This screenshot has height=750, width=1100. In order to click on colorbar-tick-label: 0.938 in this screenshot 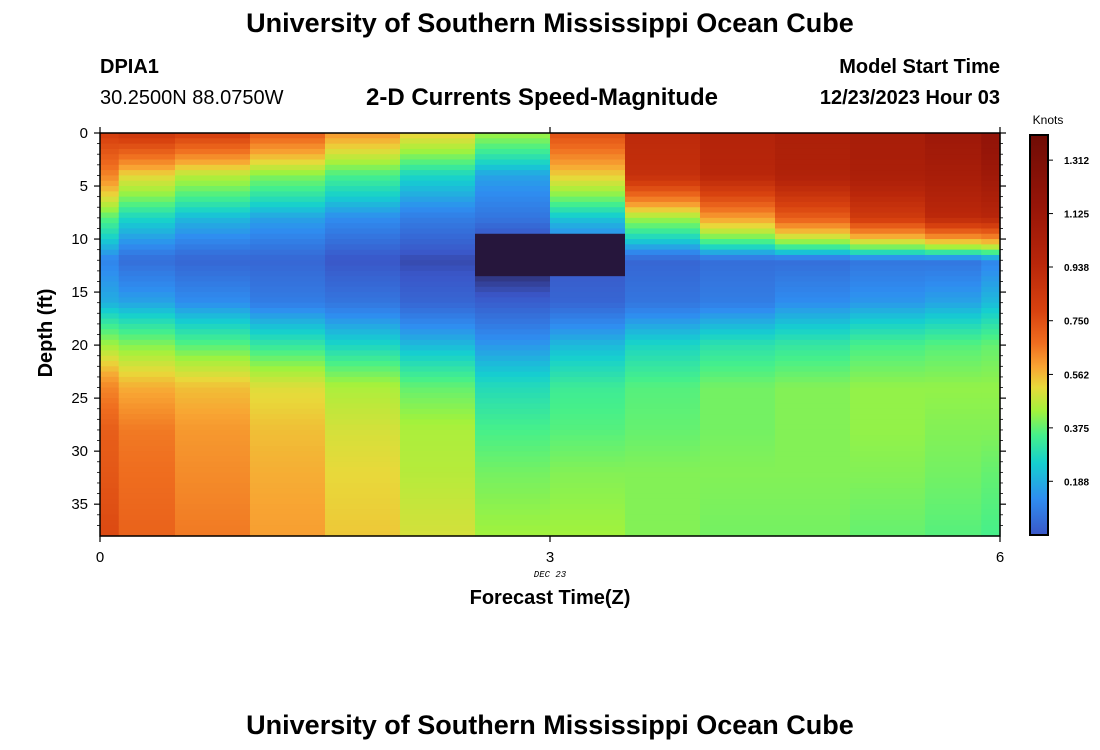, I will do `click(1076, 268)`.